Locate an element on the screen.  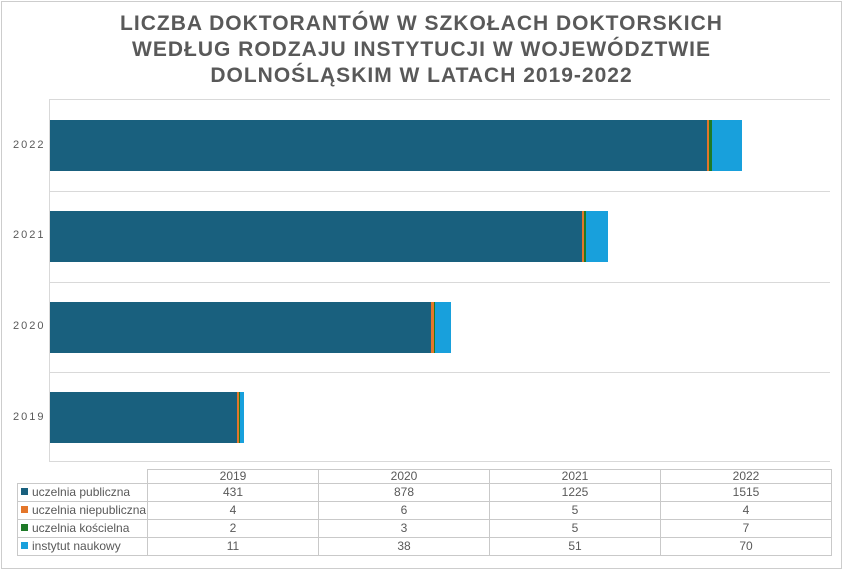
bar-2021 is located at coordinates (329, 236).